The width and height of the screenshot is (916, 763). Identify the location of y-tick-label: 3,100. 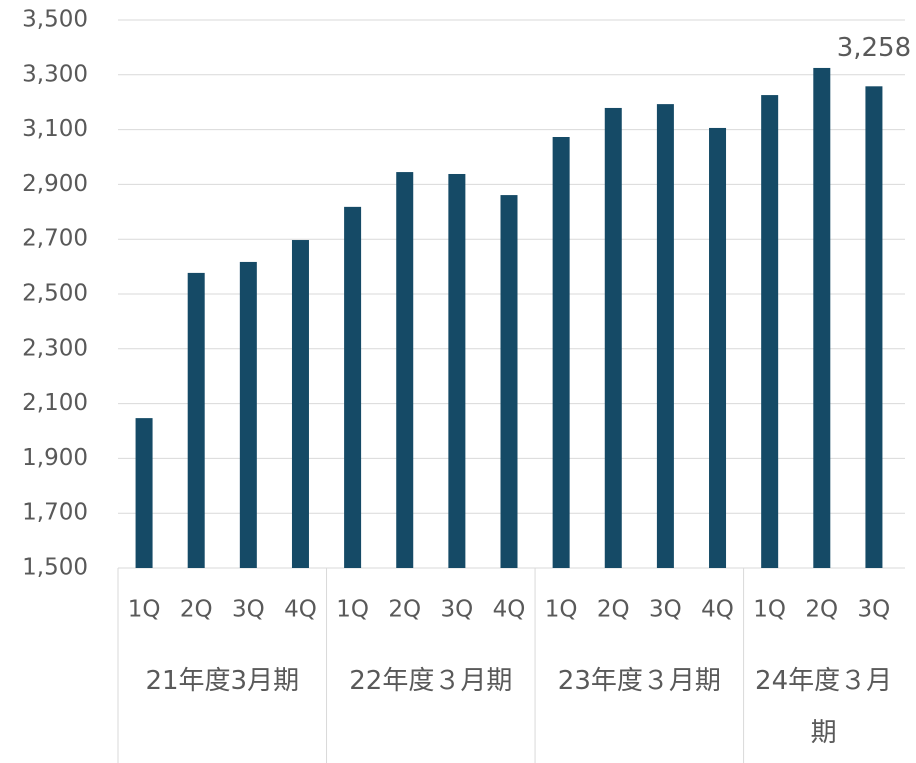
(55, 129).